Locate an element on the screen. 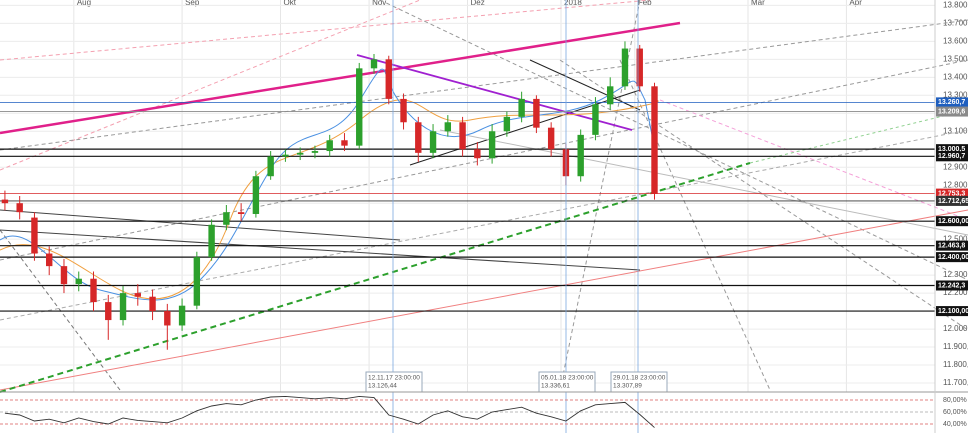  x-tick-label: Nov is located at coordinates (379, 3).